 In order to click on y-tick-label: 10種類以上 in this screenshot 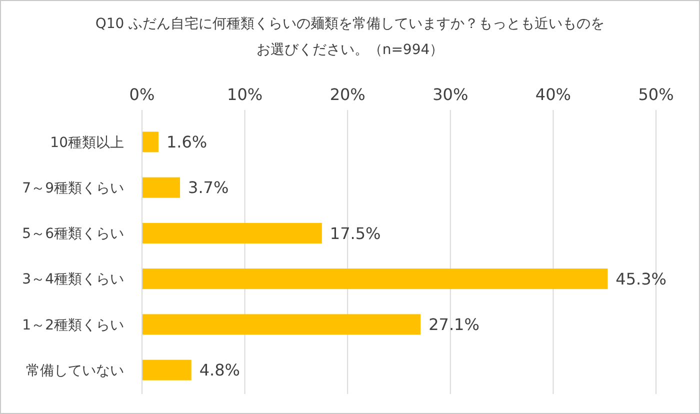, I will do `click(87, 142)`.